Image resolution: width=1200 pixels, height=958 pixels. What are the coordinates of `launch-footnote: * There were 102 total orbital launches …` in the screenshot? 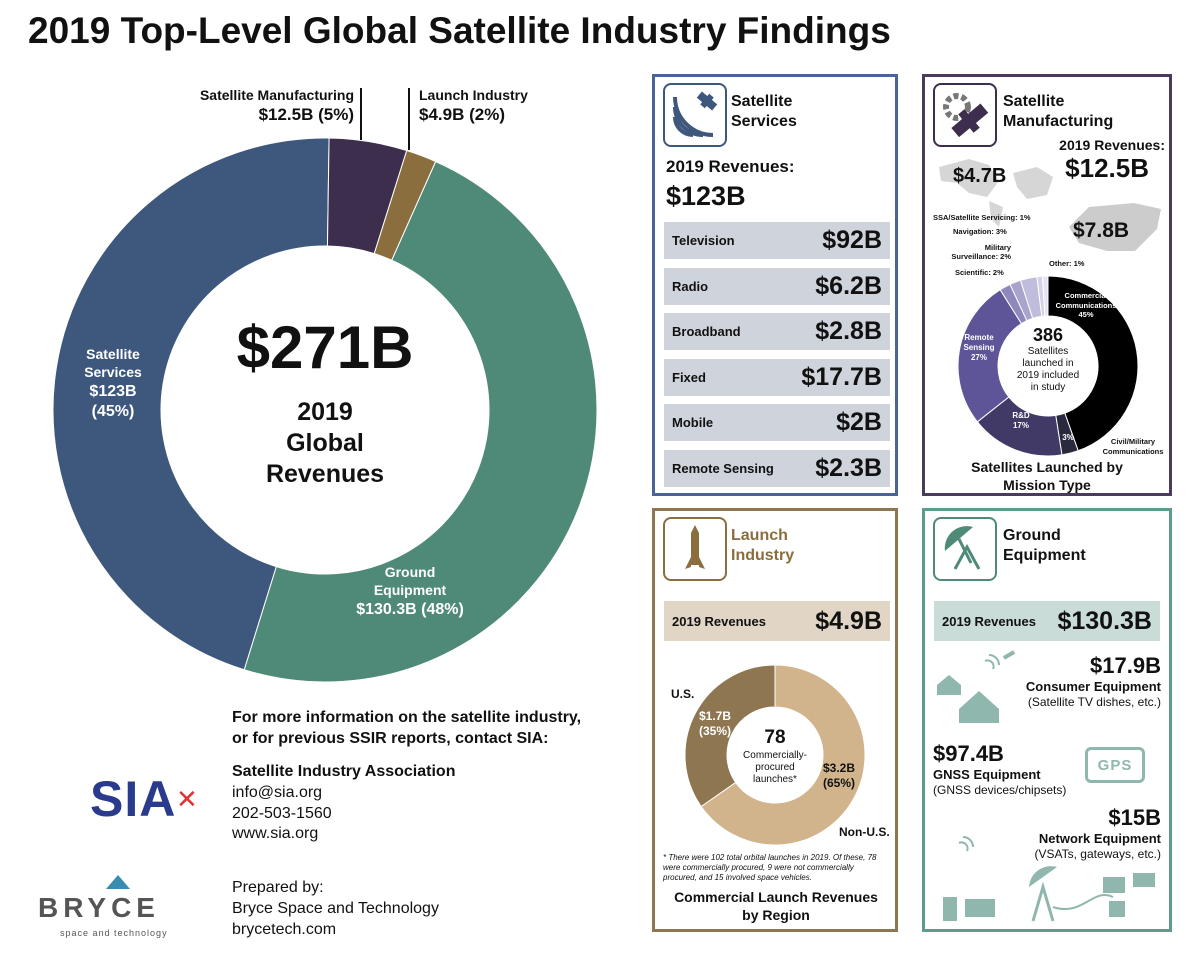 It's located at (770, 867).